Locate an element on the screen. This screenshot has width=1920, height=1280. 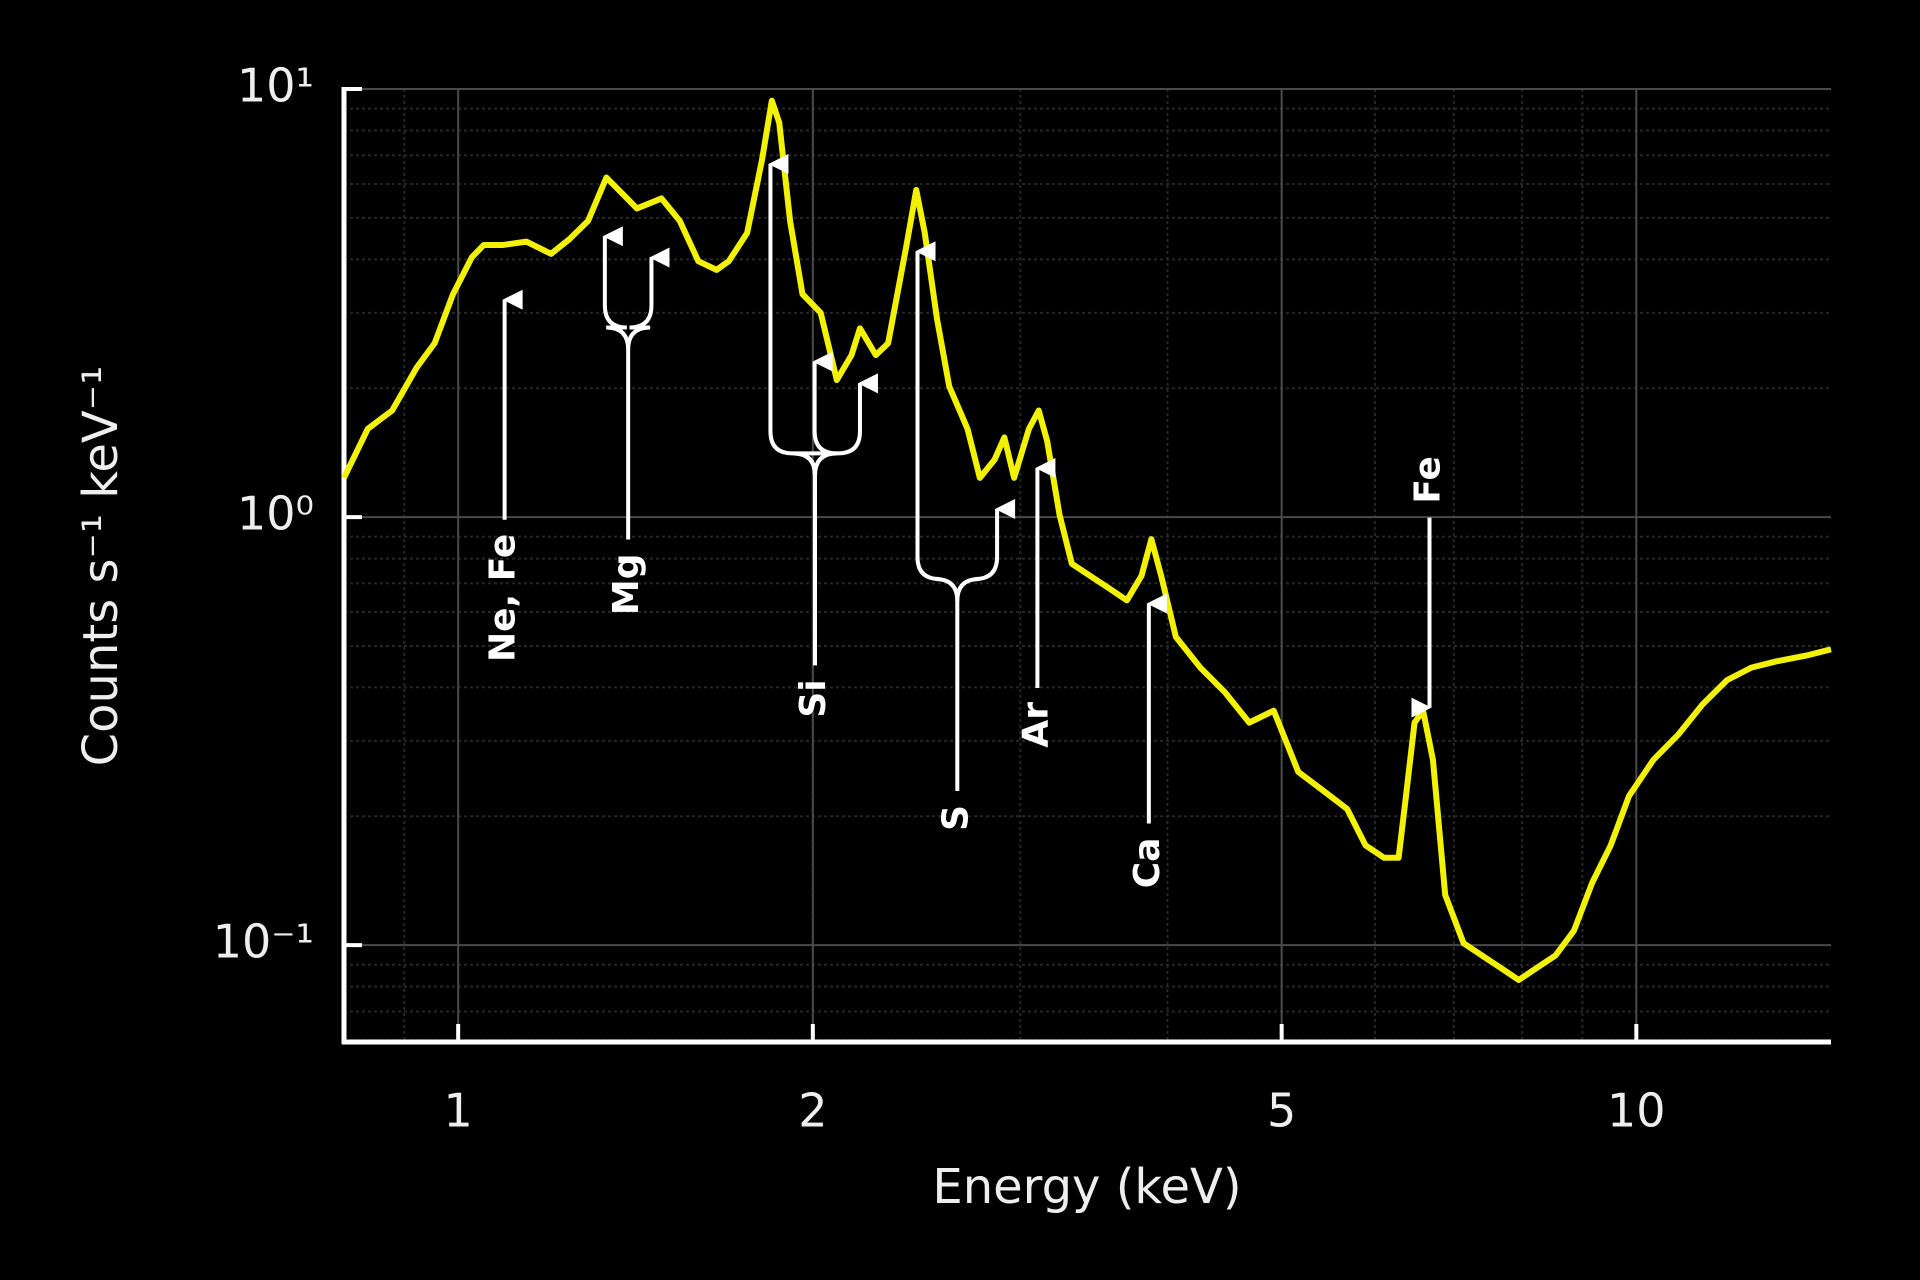
annotation: Si is located at coordinates (823, 436).